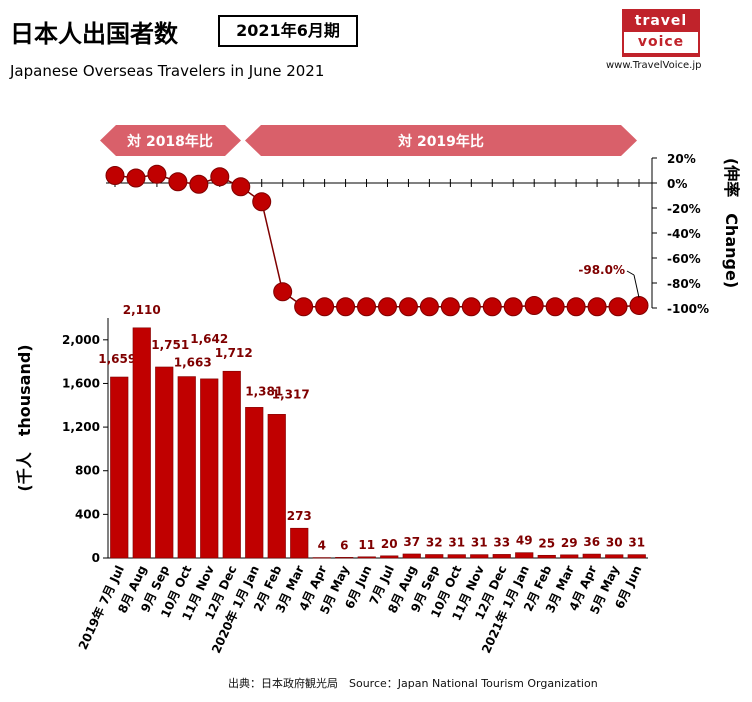 Image resolution: width=752 pixels, height=702 pixels. I want to click on site-url: www.TravelVoice.jp, so click(654, 65).